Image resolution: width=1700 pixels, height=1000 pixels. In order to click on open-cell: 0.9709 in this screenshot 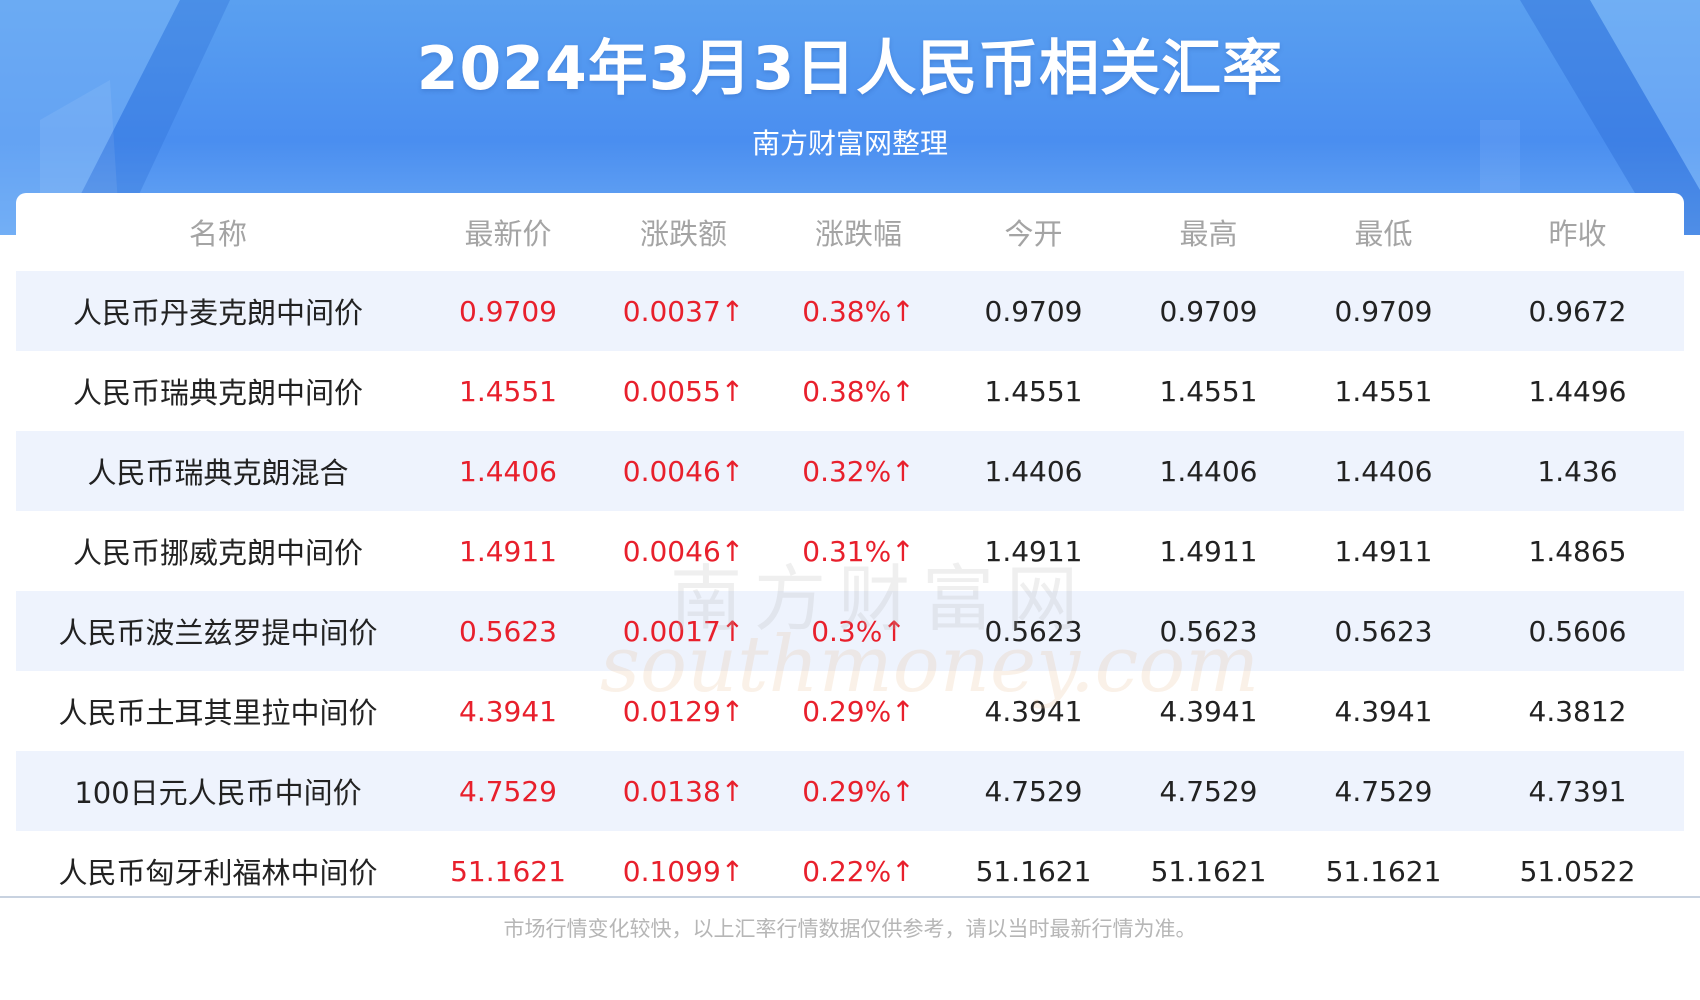, I will do `click(1033, 311)`.